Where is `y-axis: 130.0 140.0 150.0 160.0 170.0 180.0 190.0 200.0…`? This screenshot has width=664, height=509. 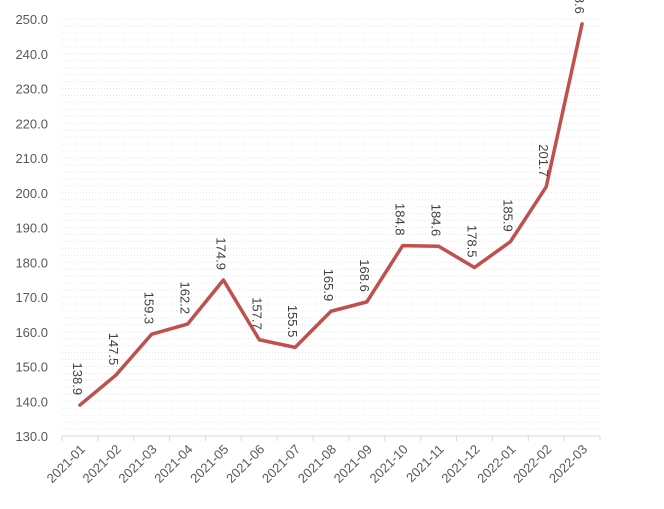
y-axis: 130.0 140.0 150.0 160.0 170.0 180.0 190.0 200.0… is located at coordinates (31, 228).